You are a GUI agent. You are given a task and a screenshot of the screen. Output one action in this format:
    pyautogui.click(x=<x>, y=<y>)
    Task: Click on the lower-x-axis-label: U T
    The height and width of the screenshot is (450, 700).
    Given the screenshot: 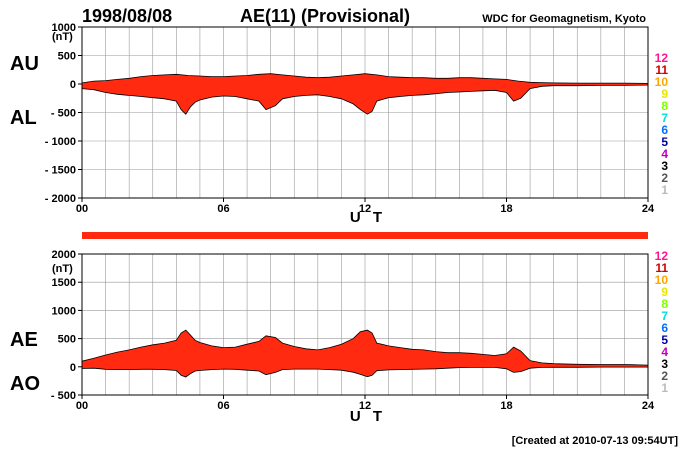 What is the action you would take?
    pyautogui.click(x=368, y=416)
    